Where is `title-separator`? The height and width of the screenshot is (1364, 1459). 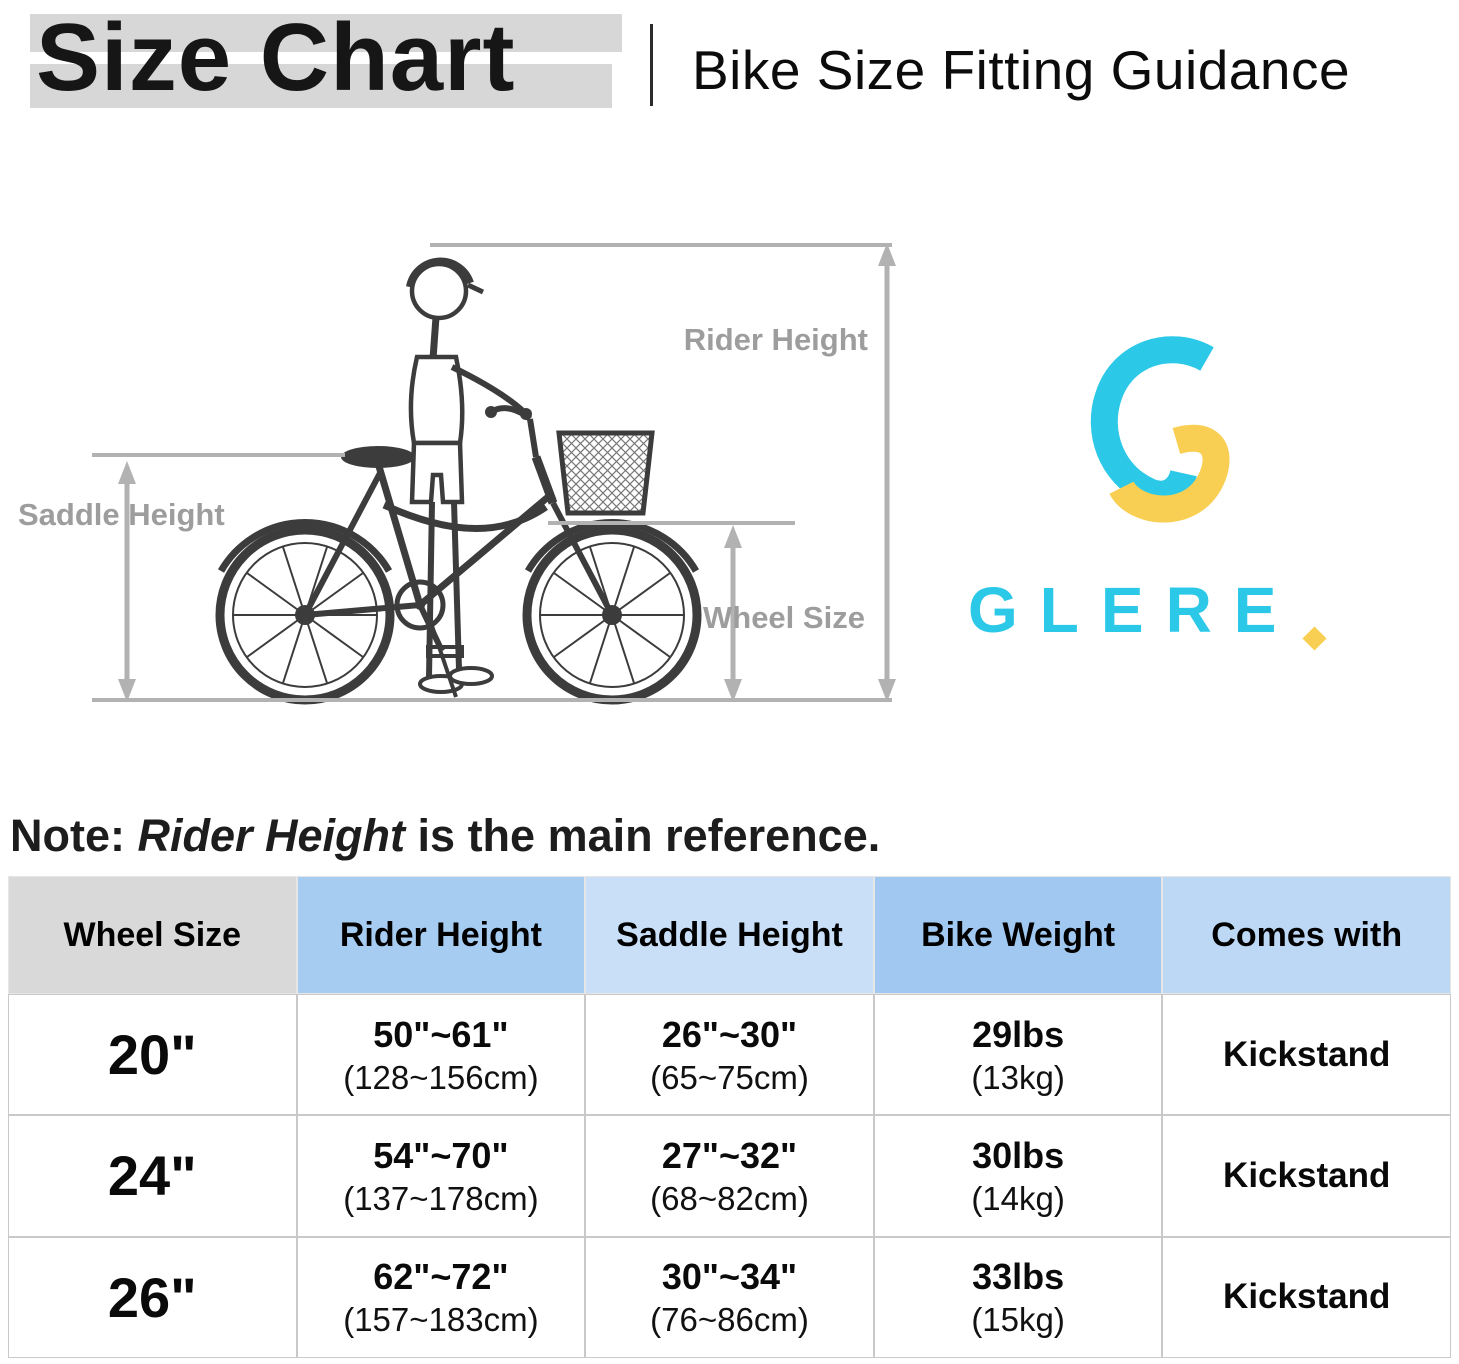 title-separator is located at coordinates (651, 65).